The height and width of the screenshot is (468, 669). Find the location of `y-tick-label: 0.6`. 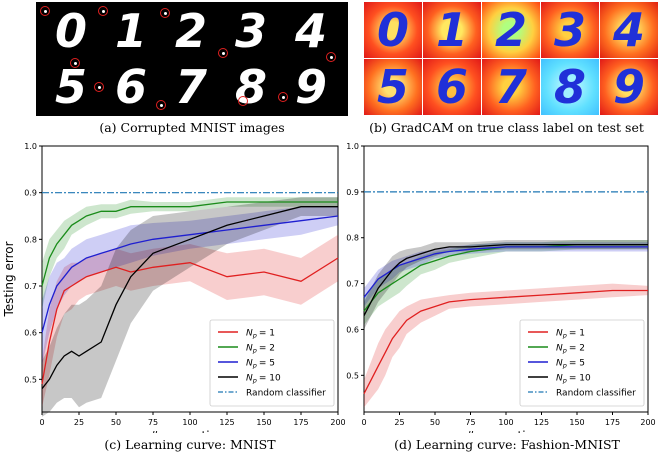

y-tick-label: 0.6 is located at coordinates (352, 329).